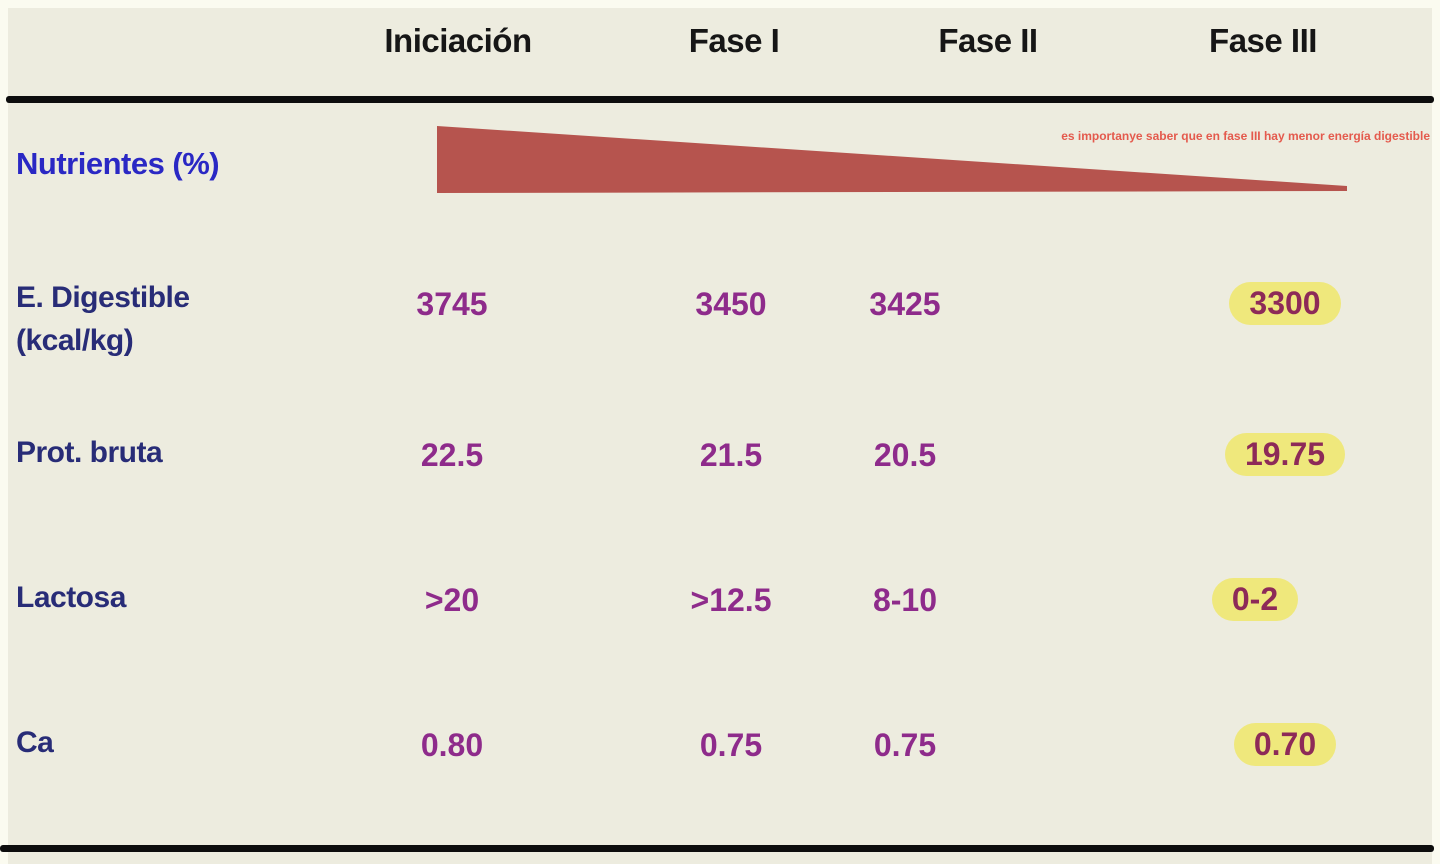 This screenshot has height=864, width=1440. Describe the element at coordinates (717, 848) in the screenshot. I see `bottom-divider-line` at that location.